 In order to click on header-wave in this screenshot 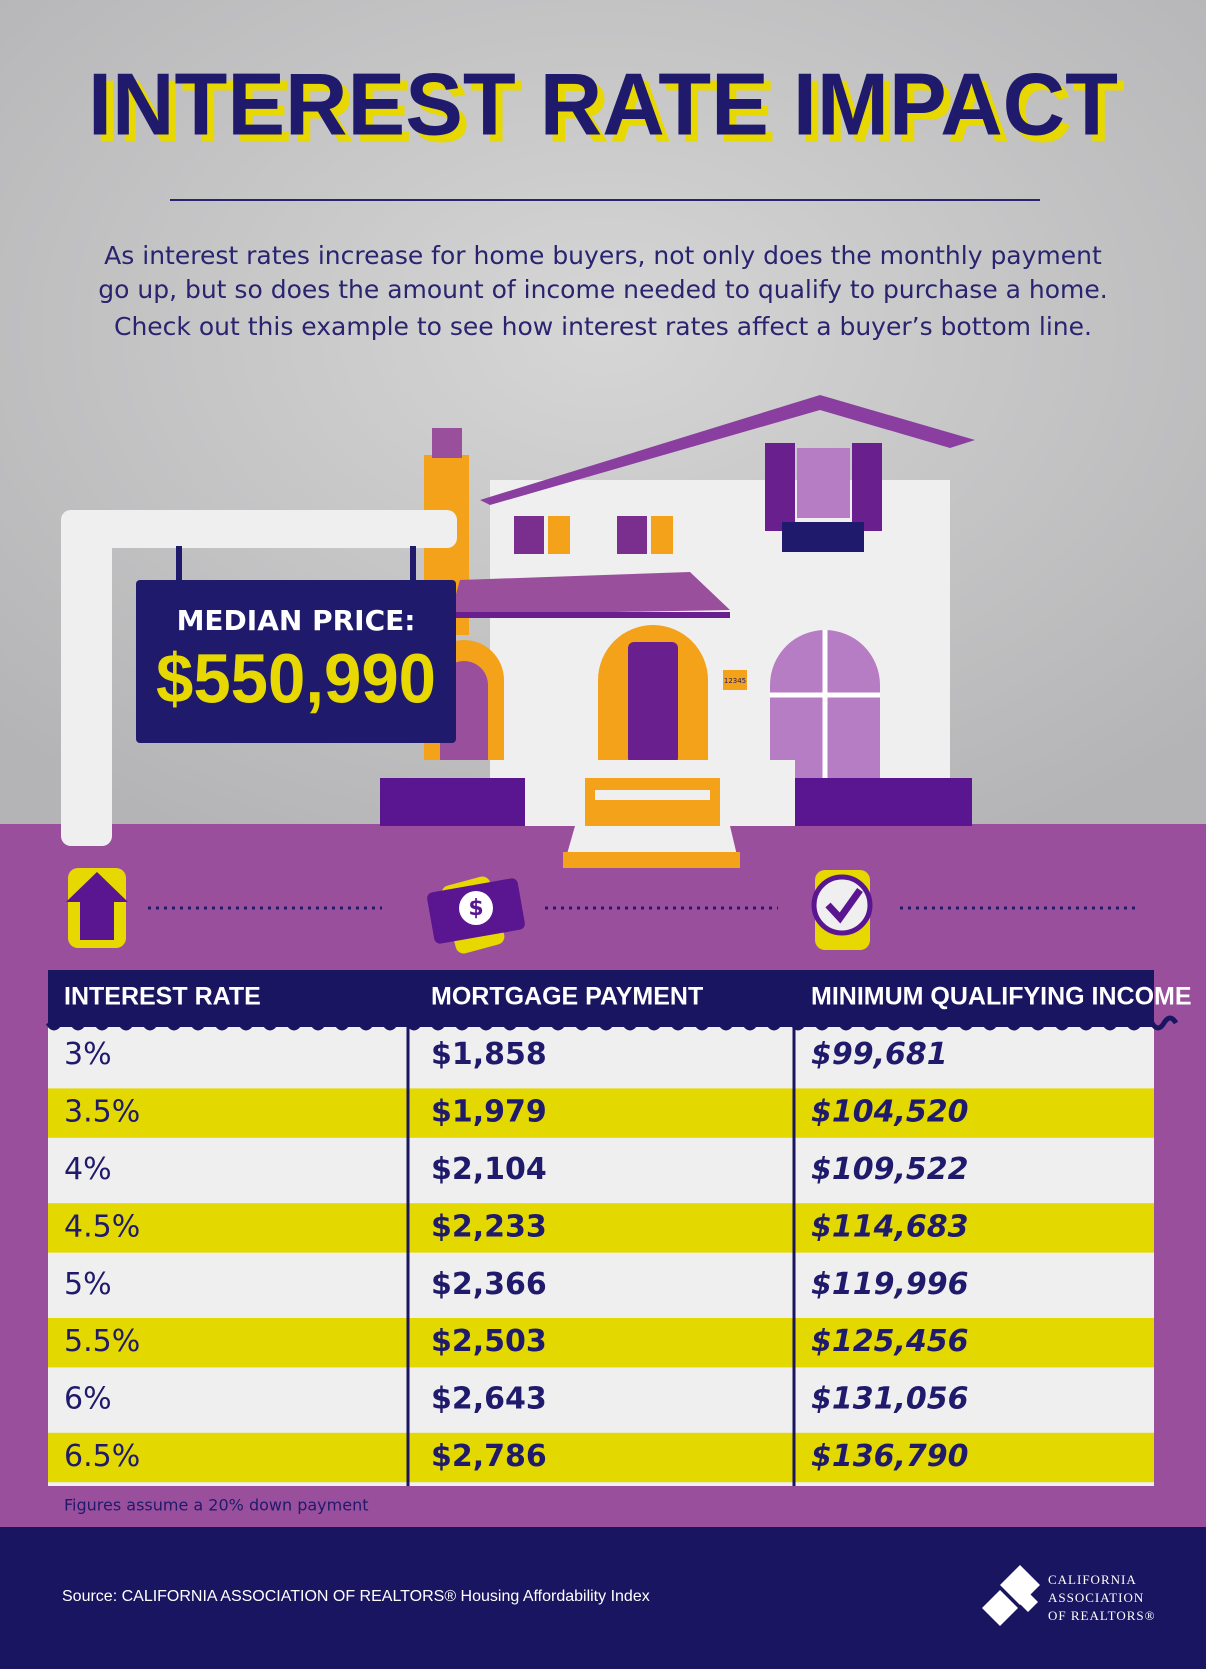, I will do `click(612, 1023)`.